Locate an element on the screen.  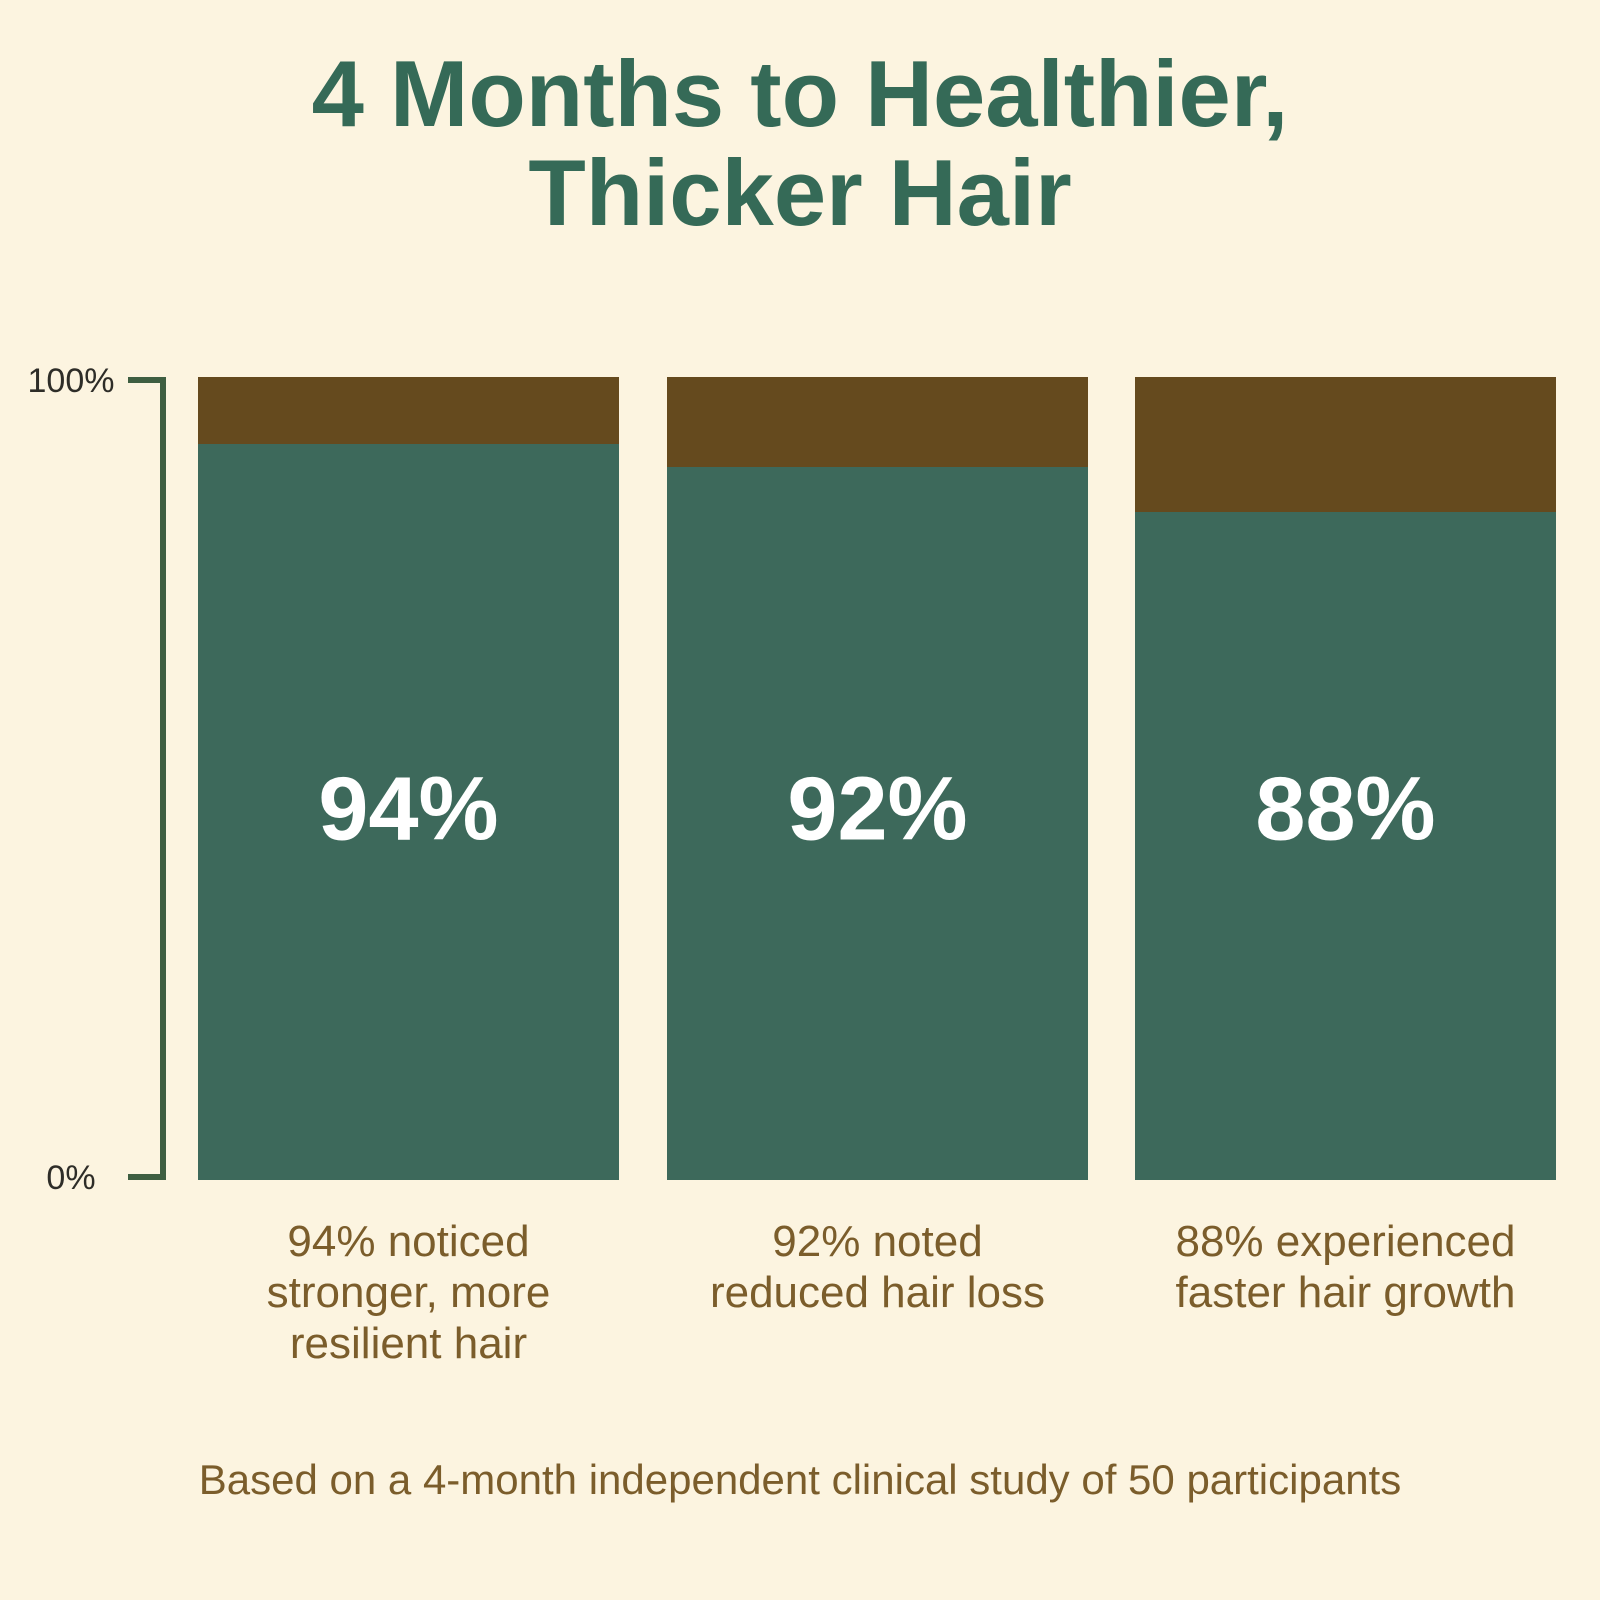
bar-2-caption-line-2: reduced hair loss is located at coordinates (877, 1292).